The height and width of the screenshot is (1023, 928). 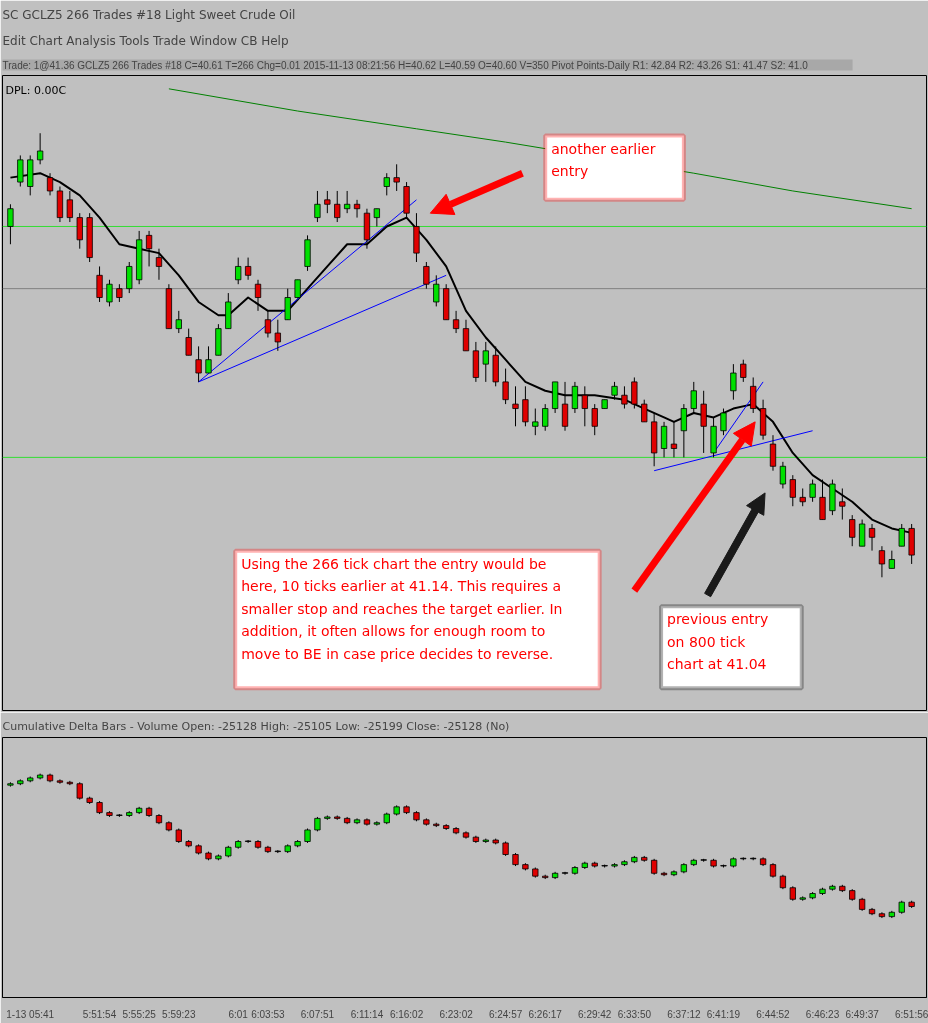 What do you see at coordinates (149, 14) in the screenshot?
I see `chart-title: SC GCLZ5 266 Trades #18 Light Sweet Crude Oil` at bounding box center [149, 14].